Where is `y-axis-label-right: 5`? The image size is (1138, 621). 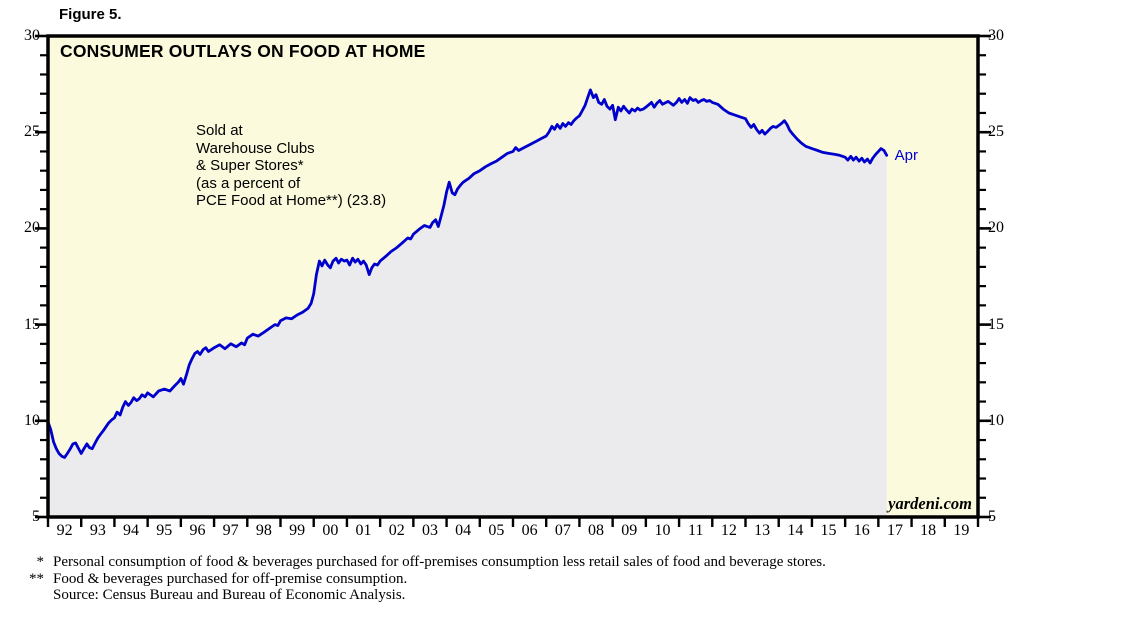 y-axis-label-right: 5 is located at coordinates (992, 516).